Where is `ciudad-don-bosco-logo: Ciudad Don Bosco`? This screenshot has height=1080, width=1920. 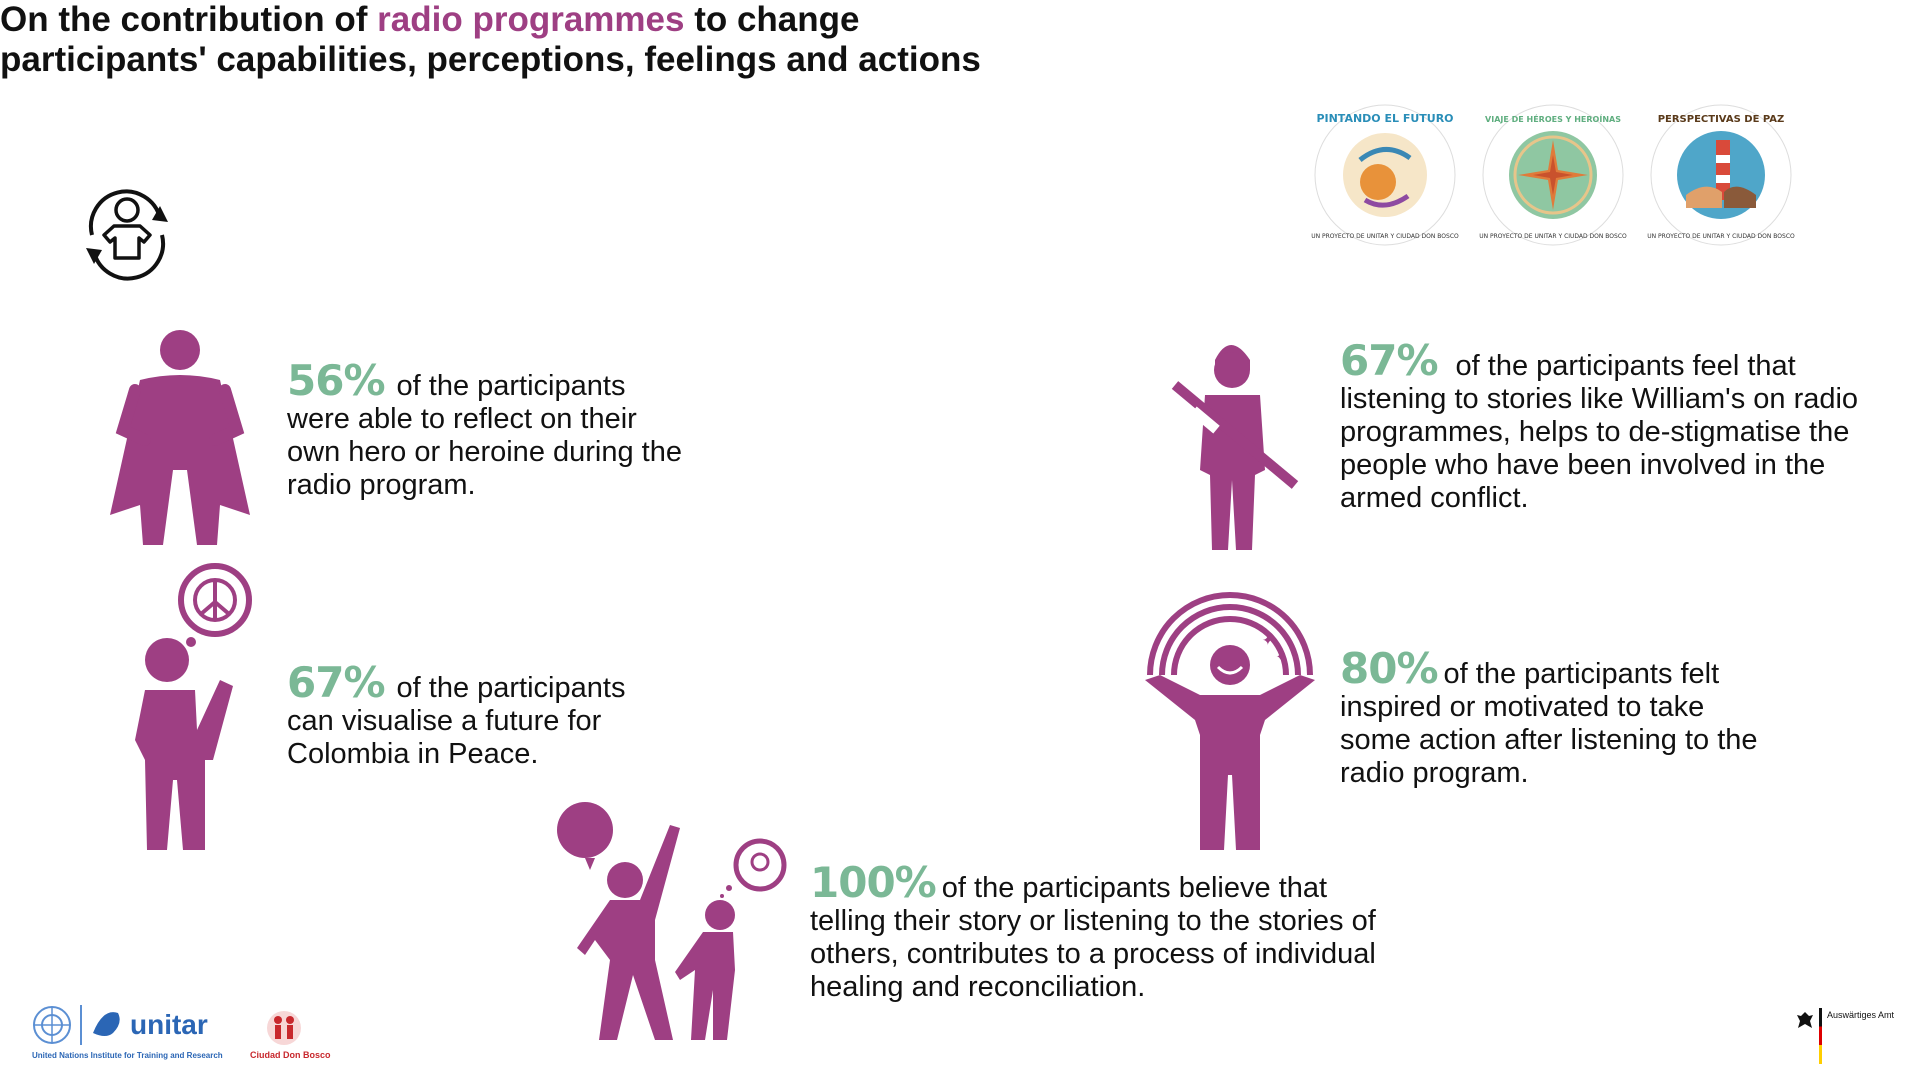 ciudad-don-bosco-logo: Ciudad Don Bosco is located at coordinates (290, 1037).